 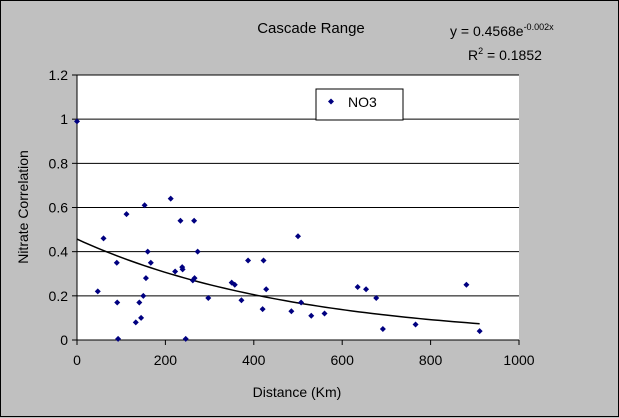 I want to click on legend-marker-icon, so click(x=331, y=101).